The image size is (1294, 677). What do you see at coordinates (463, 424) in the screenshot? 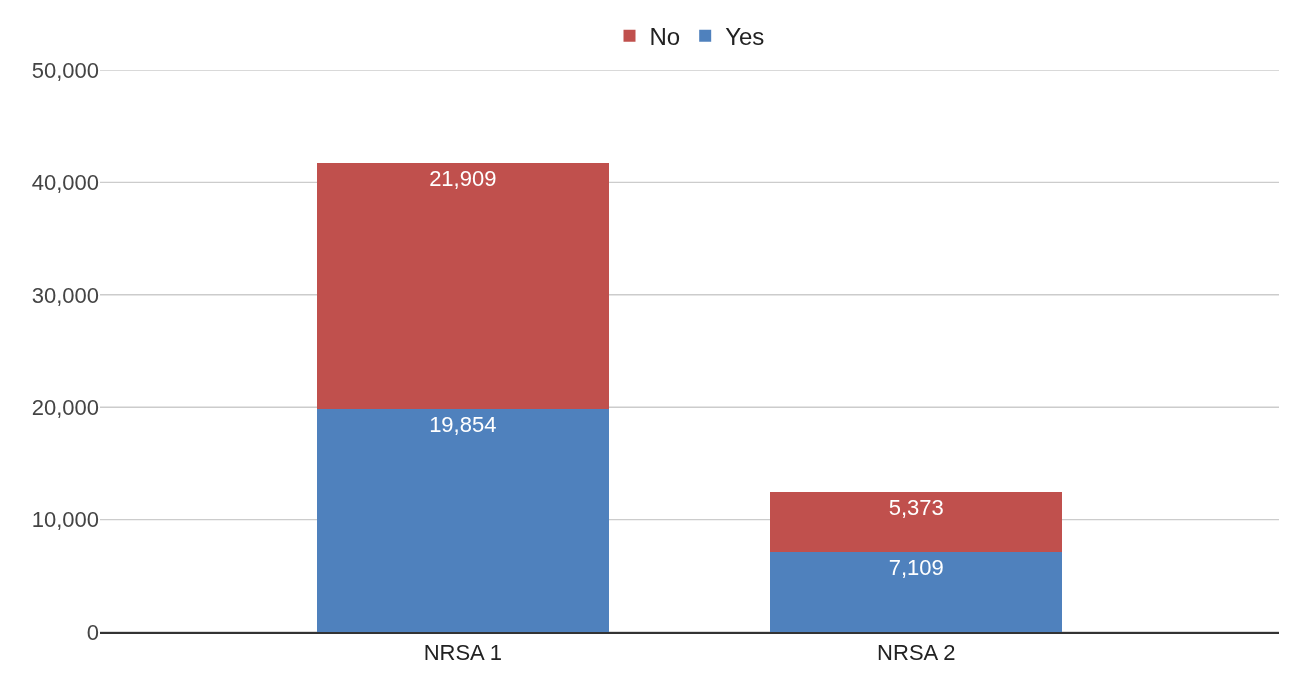
I see `data-label: 19,854` at bounding box center [463, 424].